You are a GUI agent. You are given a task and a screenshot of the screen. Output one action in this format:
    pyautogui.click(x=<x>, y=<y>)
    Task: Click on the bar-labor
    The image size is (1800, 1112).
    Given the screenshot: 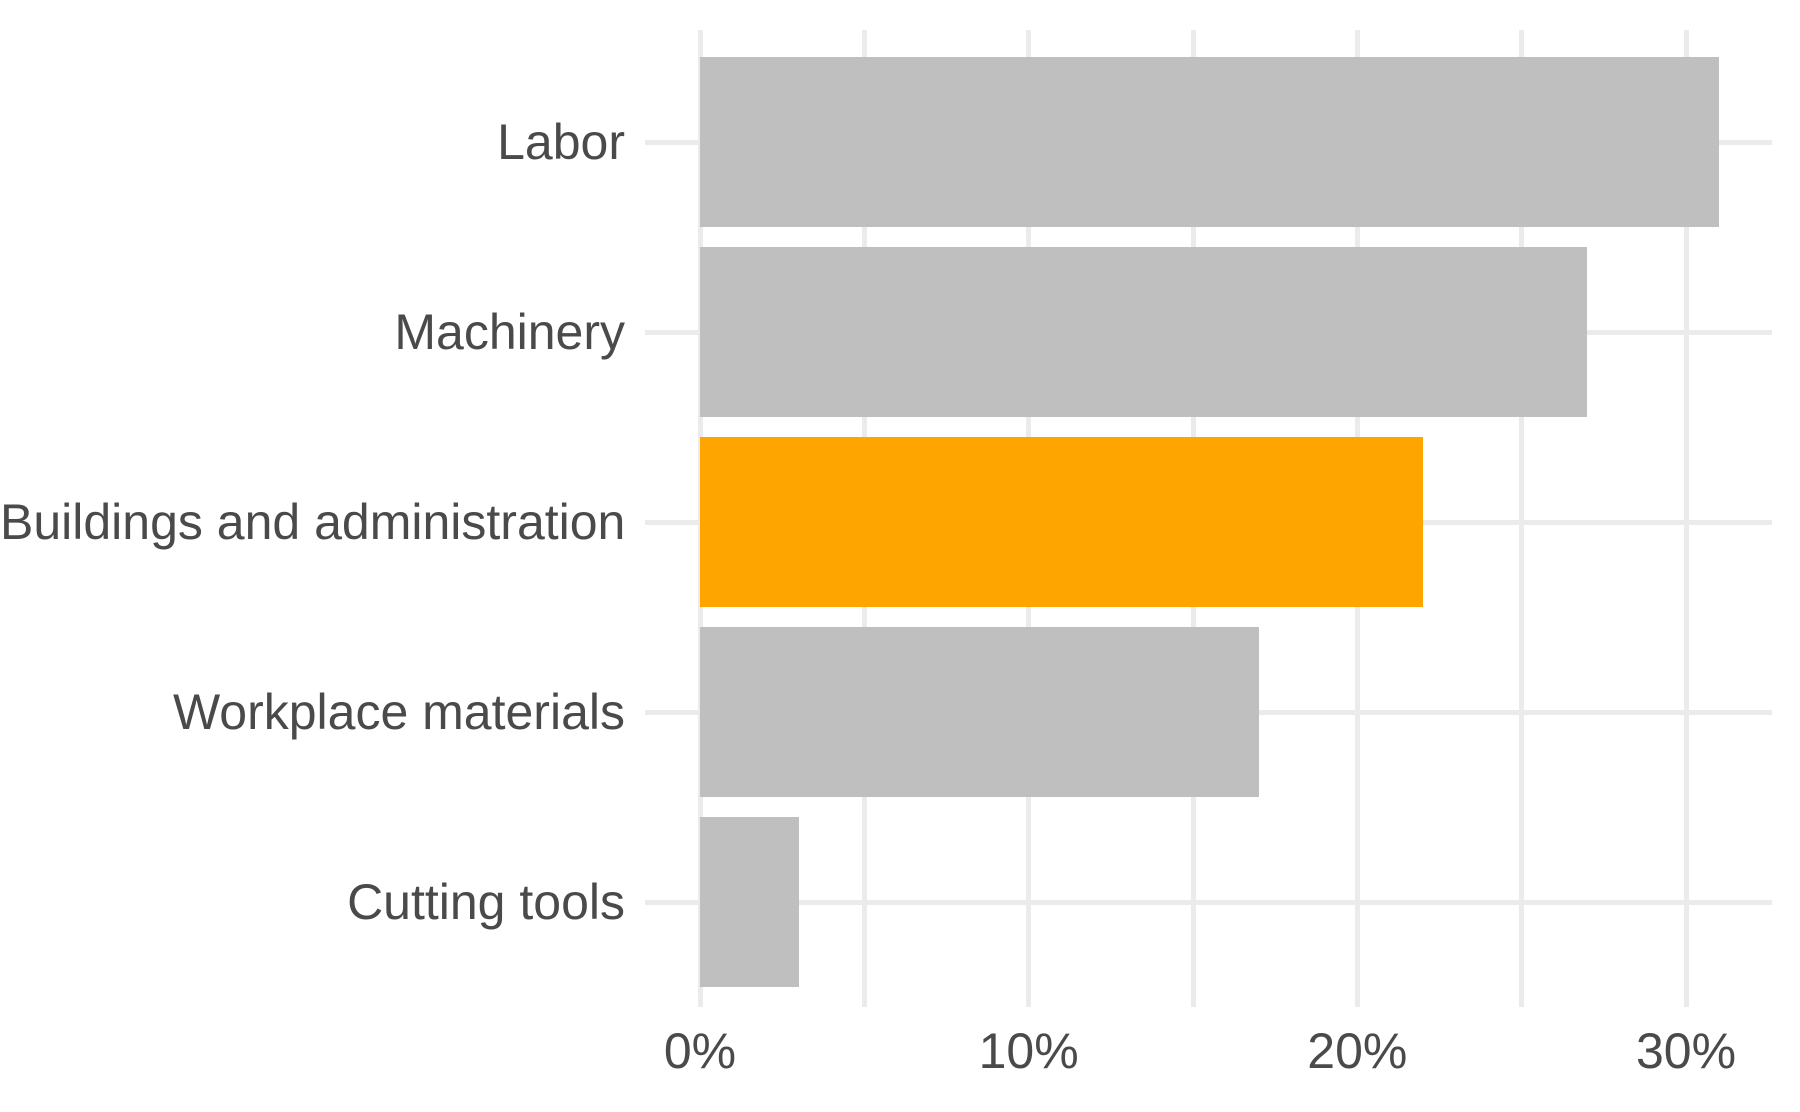 What is the action you would take?
    pyautogui.click(x=1209, y=142)
    